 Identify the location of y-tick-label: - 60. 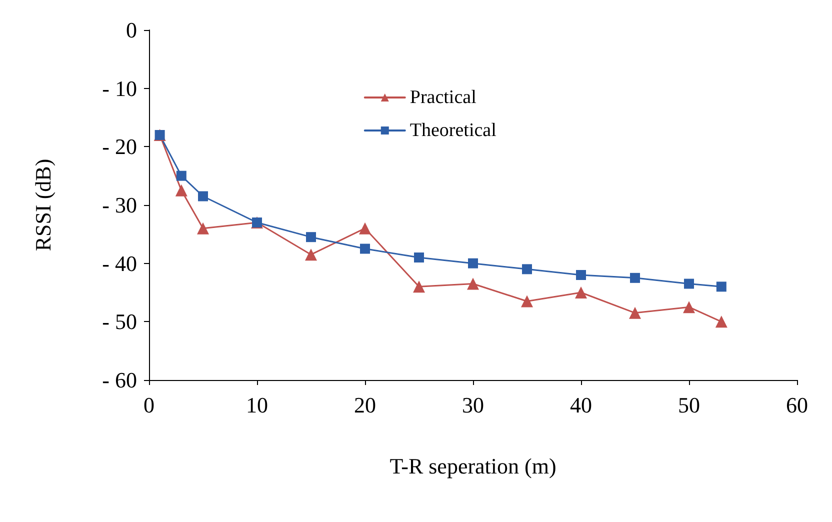
(119, 380).